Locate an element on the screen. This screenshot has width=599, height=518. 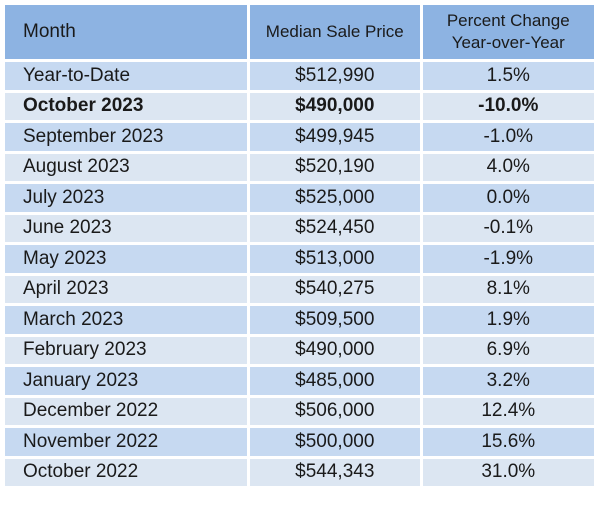
cell-percent-change: -0.1% is located at coordinates (508, 228).